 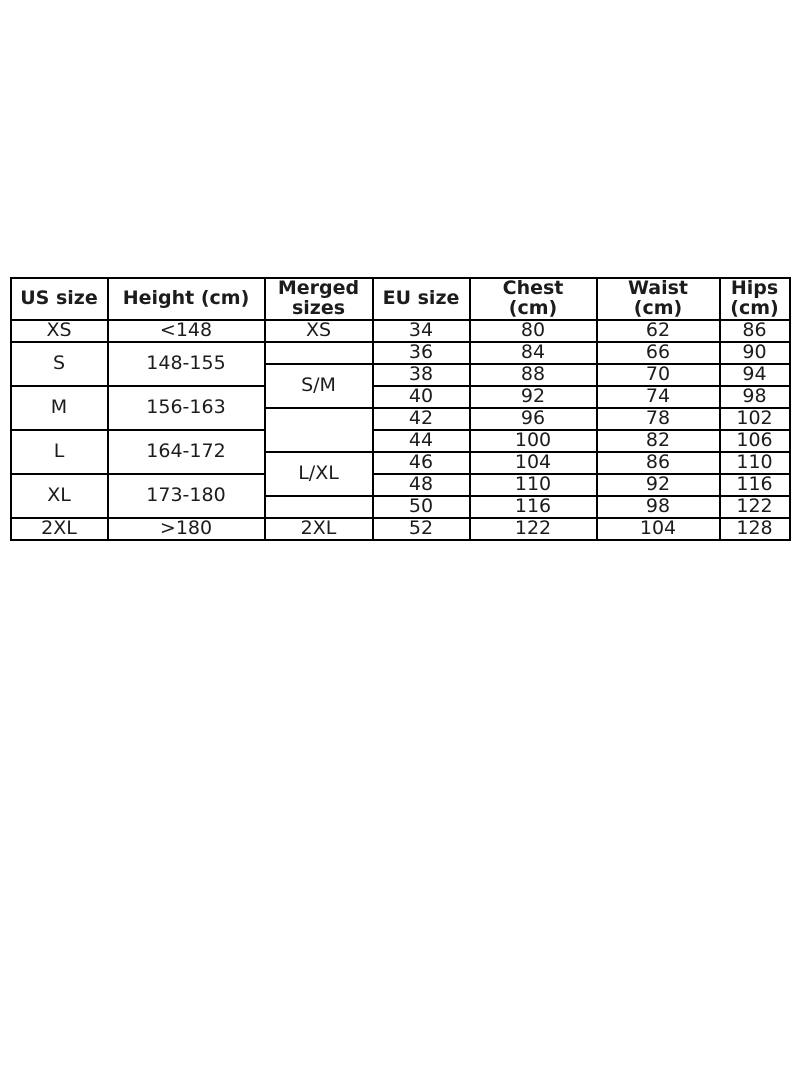 I want to click on cell-hips: 116, so click(x=754, y=484).